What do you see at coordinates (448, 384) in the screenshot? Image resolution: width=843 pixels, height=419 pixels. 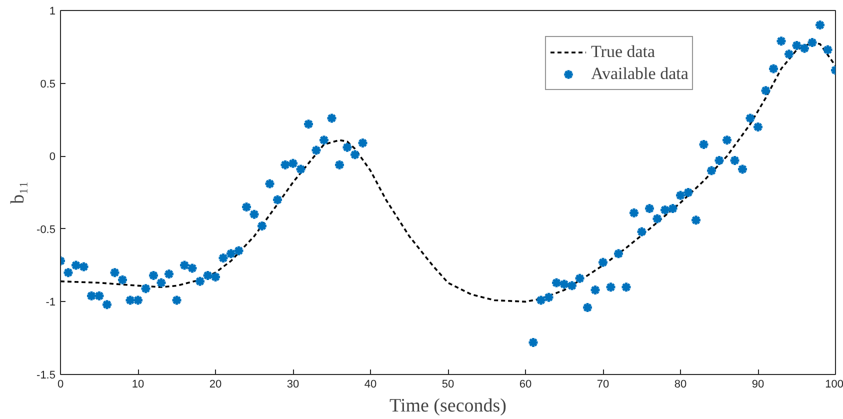 I see `x-tick-label: 50` at bounding box center [448, 384].